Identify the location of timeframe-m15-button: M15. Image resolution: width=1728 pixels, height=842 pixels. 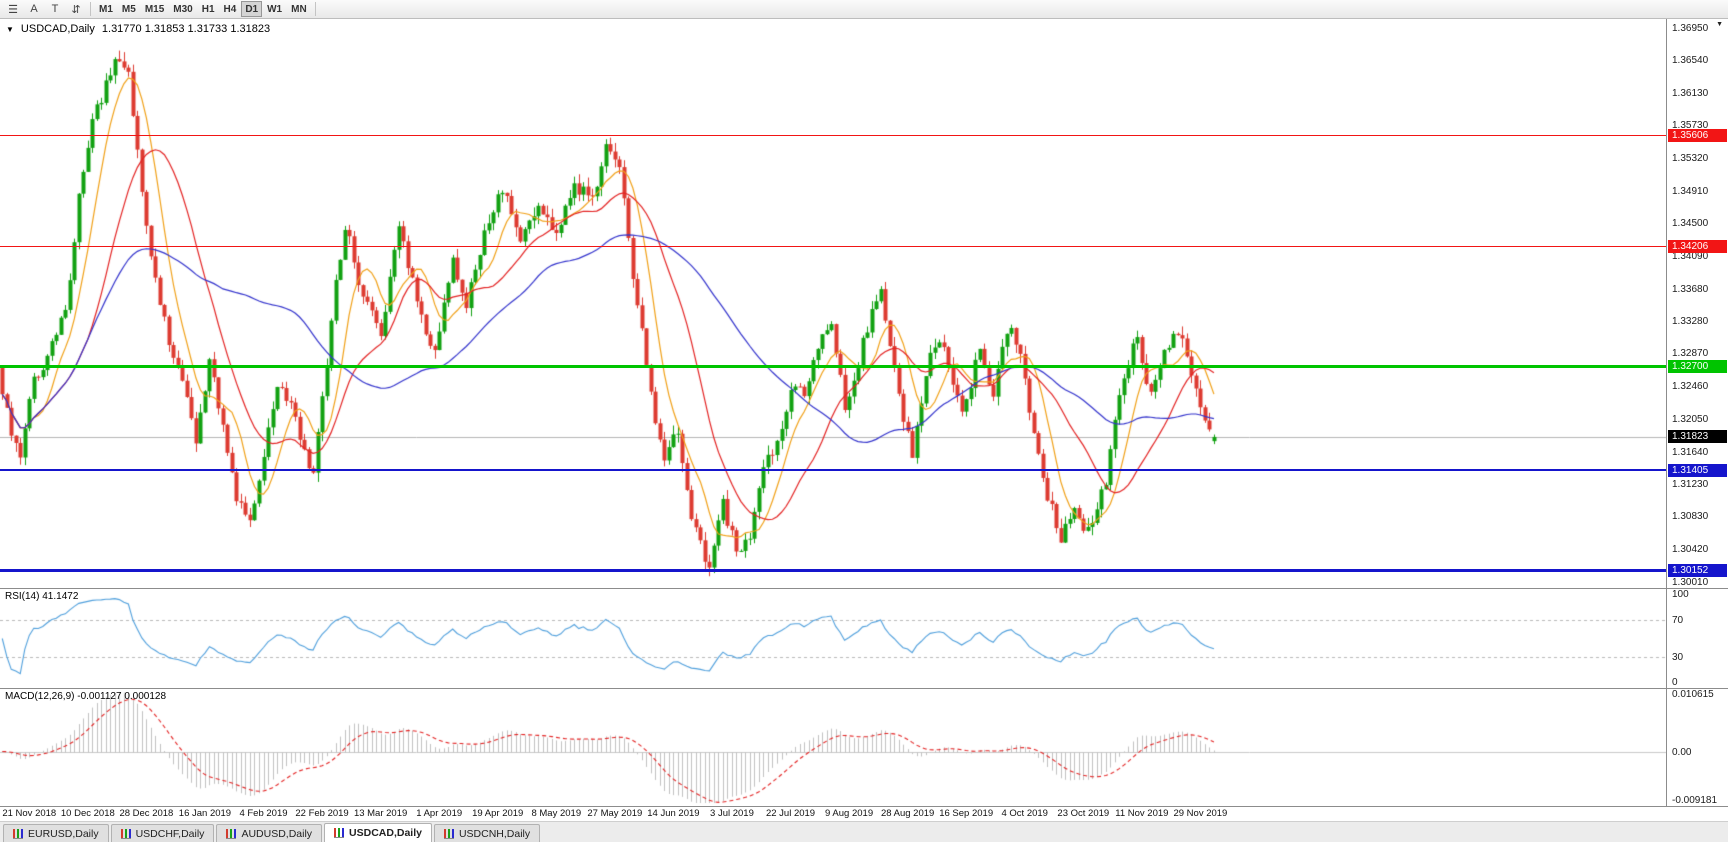
(154, 9).